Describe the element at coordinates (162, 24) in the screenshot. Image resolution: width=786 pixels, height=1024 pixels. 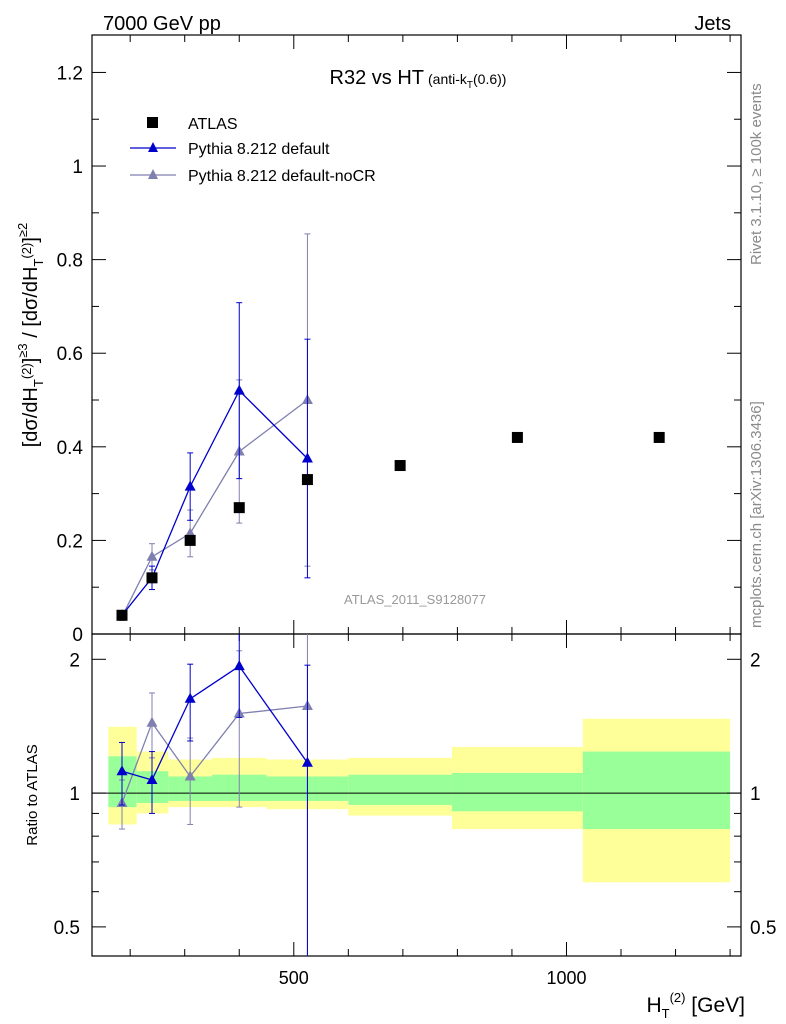
I see `header-left: 7000 GeV pp` at that location.